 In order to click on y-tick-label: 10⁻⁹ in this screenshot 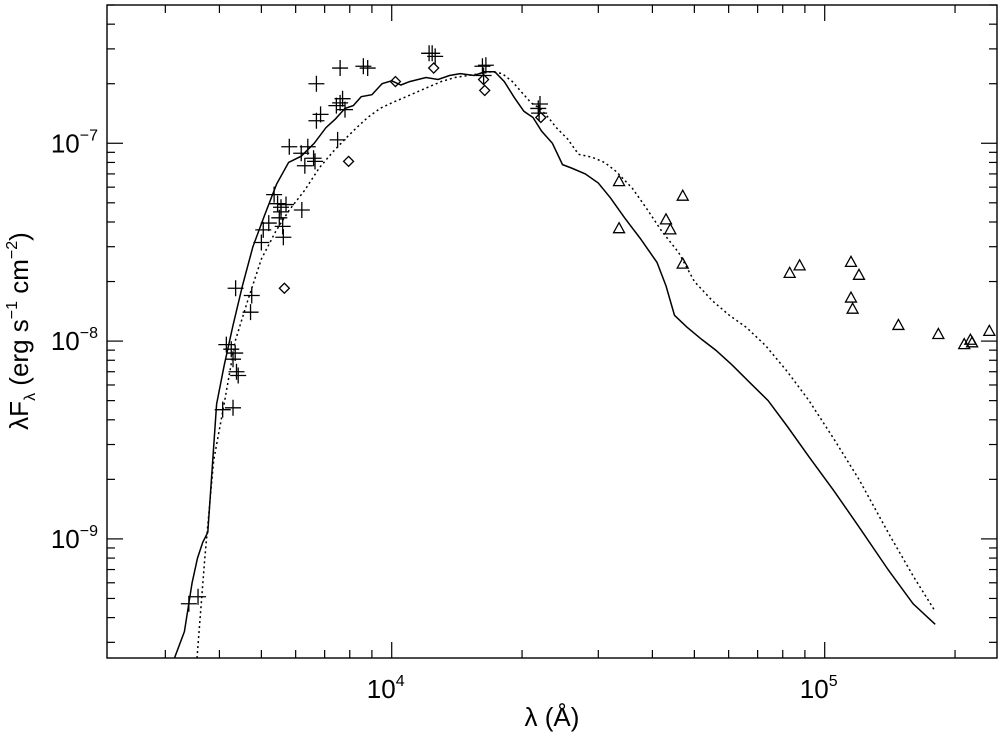, I will do `click(74, 538)`.